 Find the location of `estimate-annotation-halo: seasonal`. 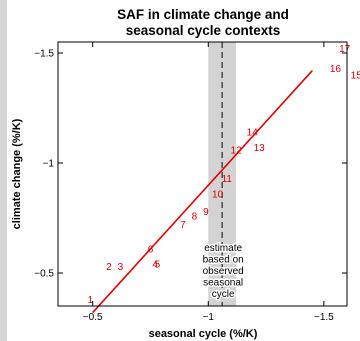

estimate-annotation-halo: seasonal is located at coordinates (223, 283).